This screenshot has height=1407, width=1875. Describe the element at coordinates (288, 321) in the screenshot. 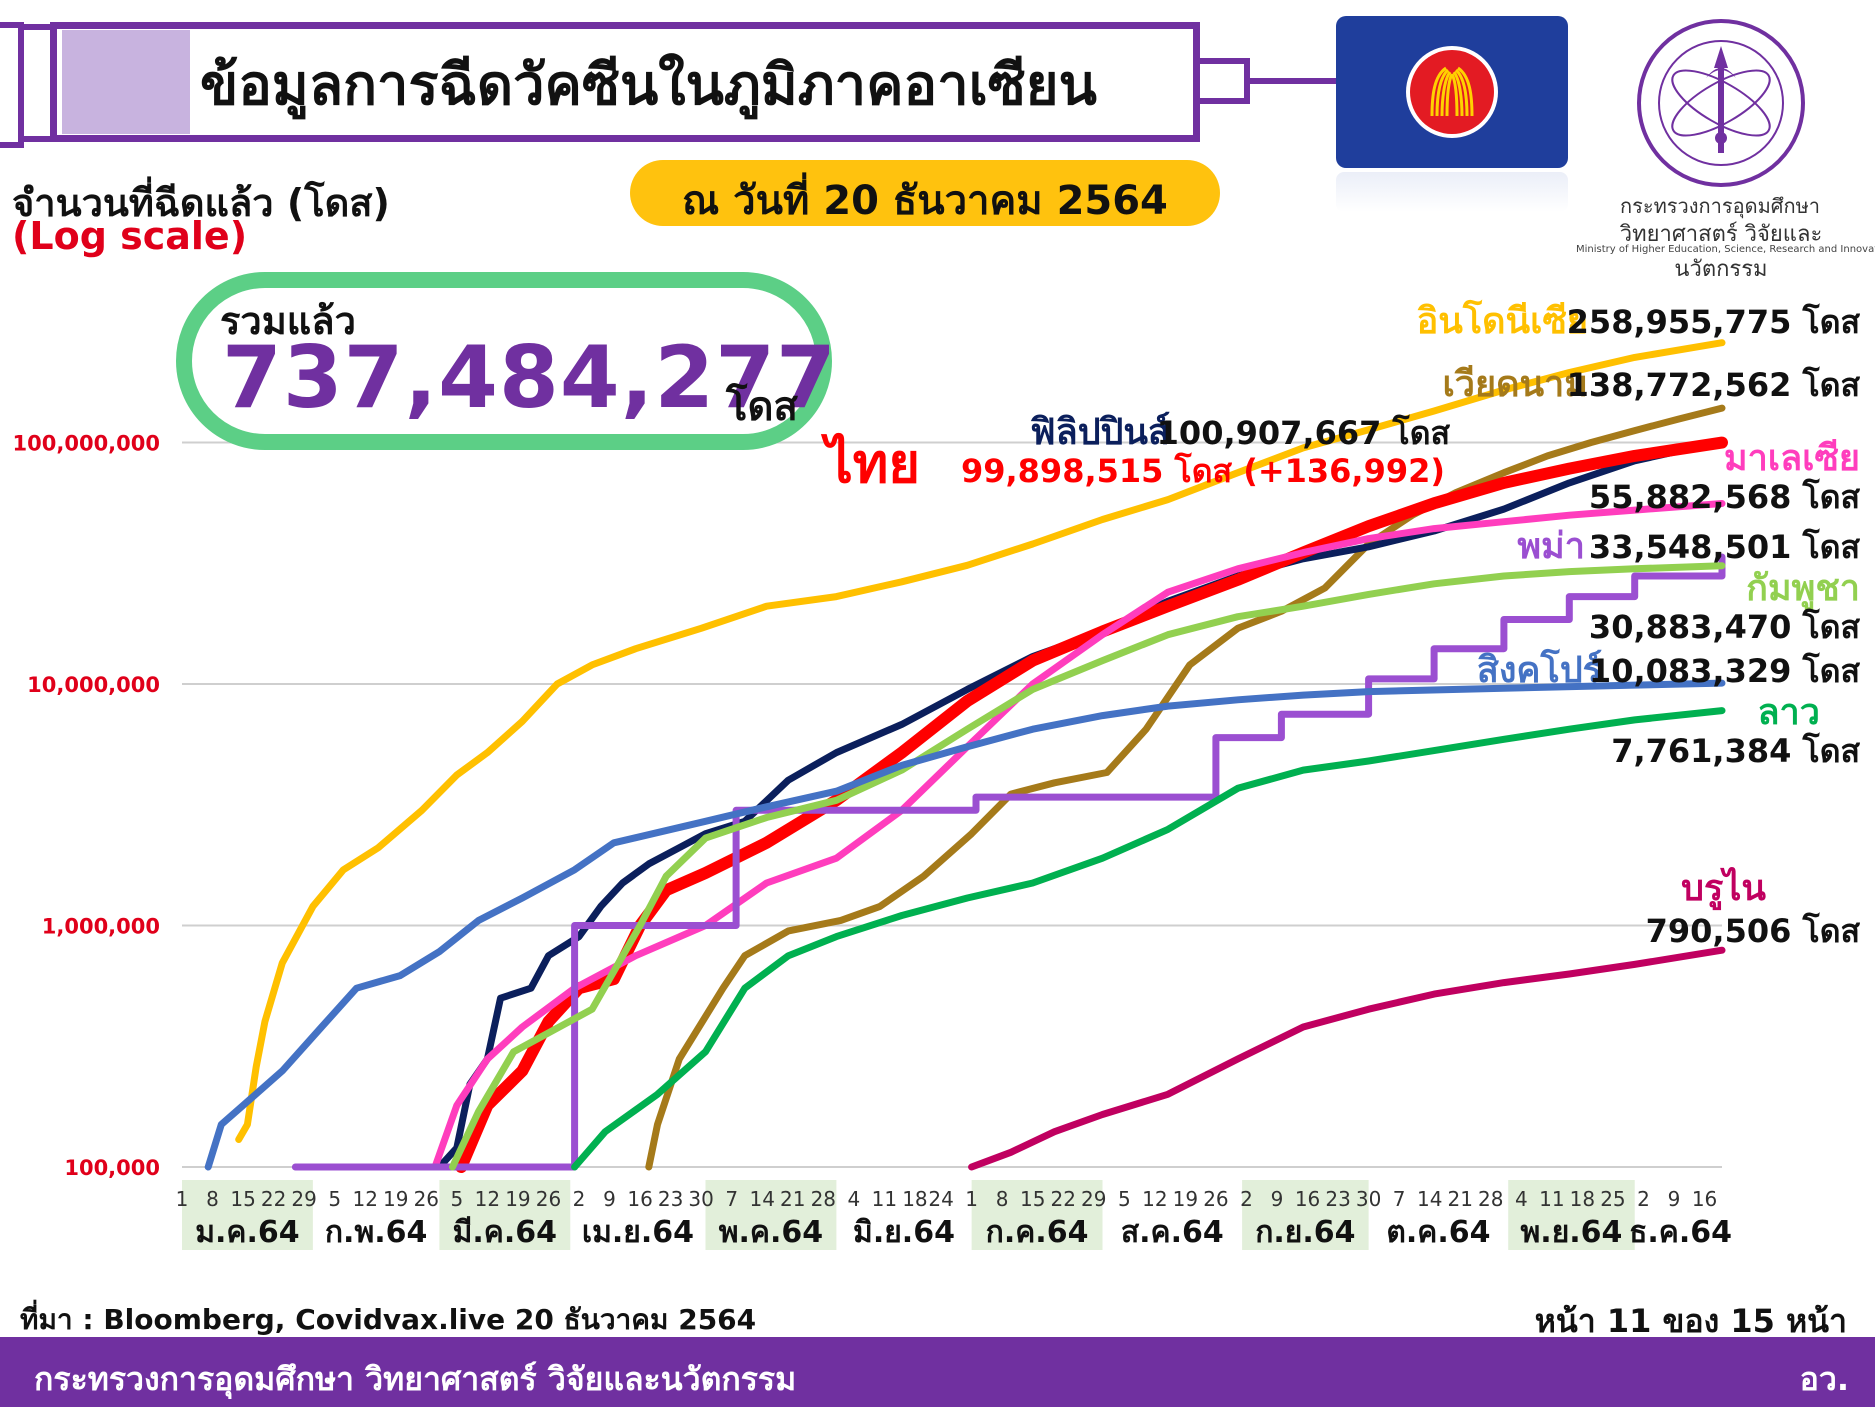

I see `total-label: รวมแล้ว` at that location.